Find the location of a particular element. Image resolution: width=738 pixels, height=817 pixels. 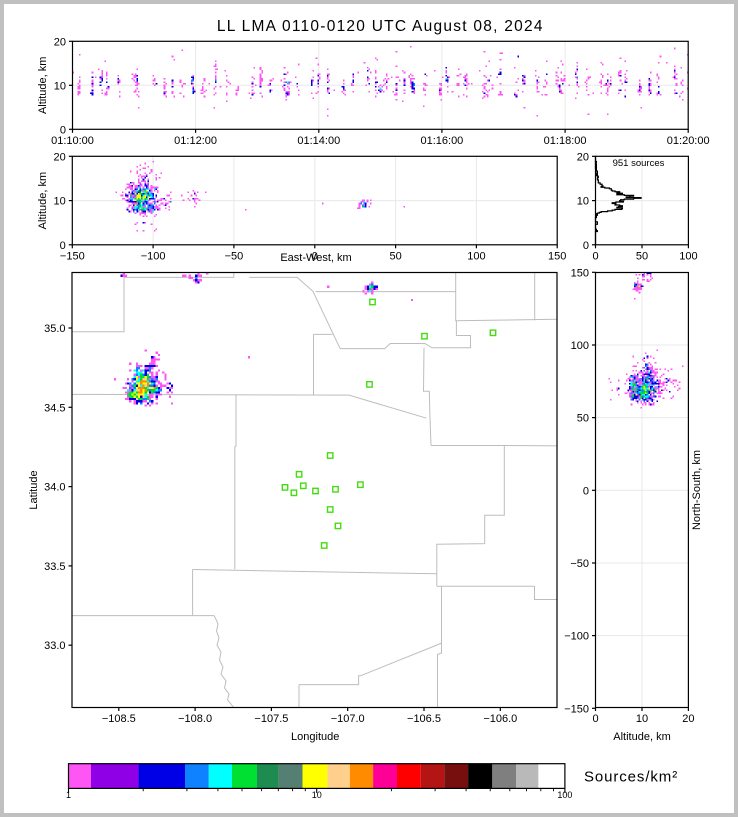

svg-text: 1 is located at coordinates (68, 795).